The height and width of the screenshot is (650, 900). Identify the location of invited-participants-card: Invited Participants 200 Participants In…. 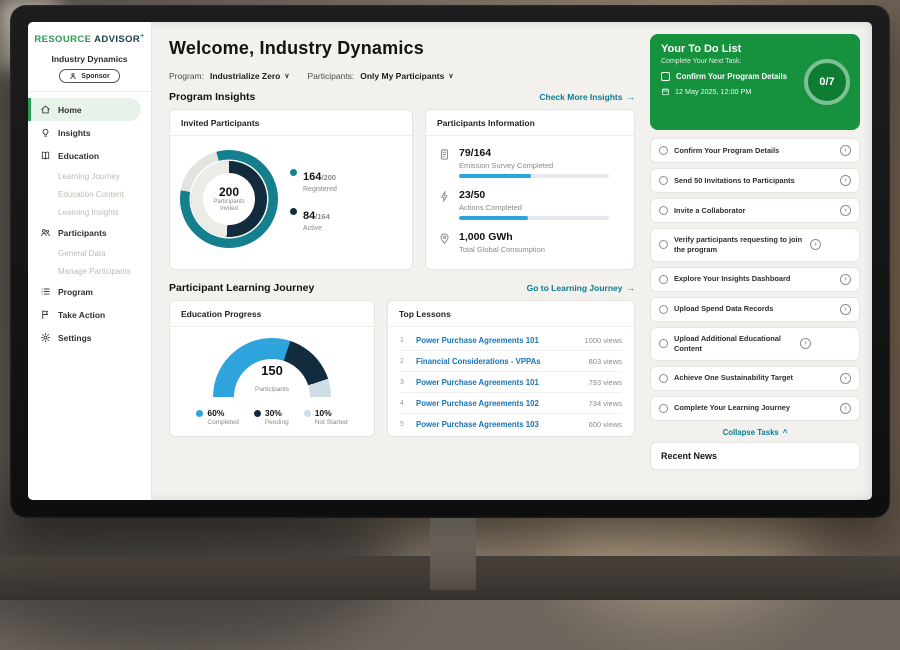
(291, 189).